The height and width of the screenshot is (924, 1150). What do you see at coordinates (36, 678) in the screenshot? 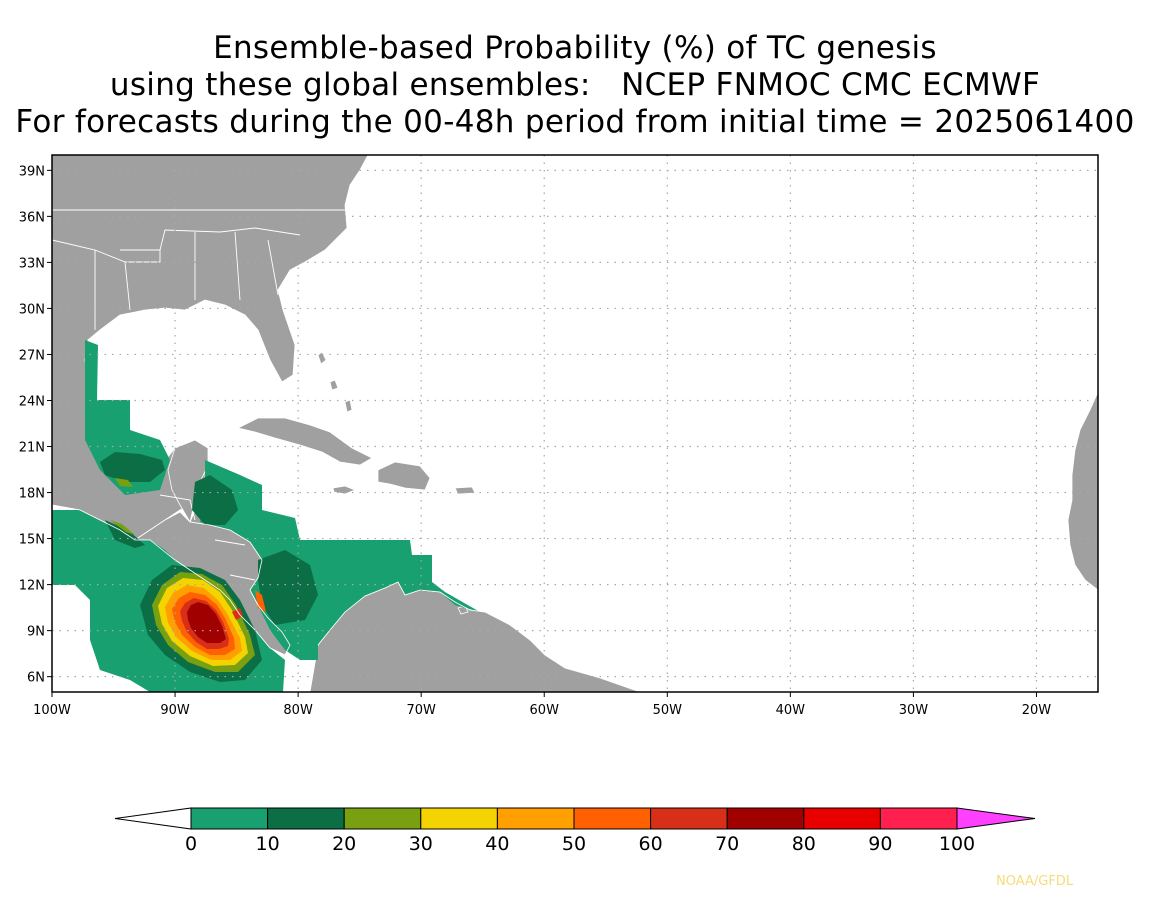
I see `lat-tick-label: 6N` at bounding box center [36, 678].